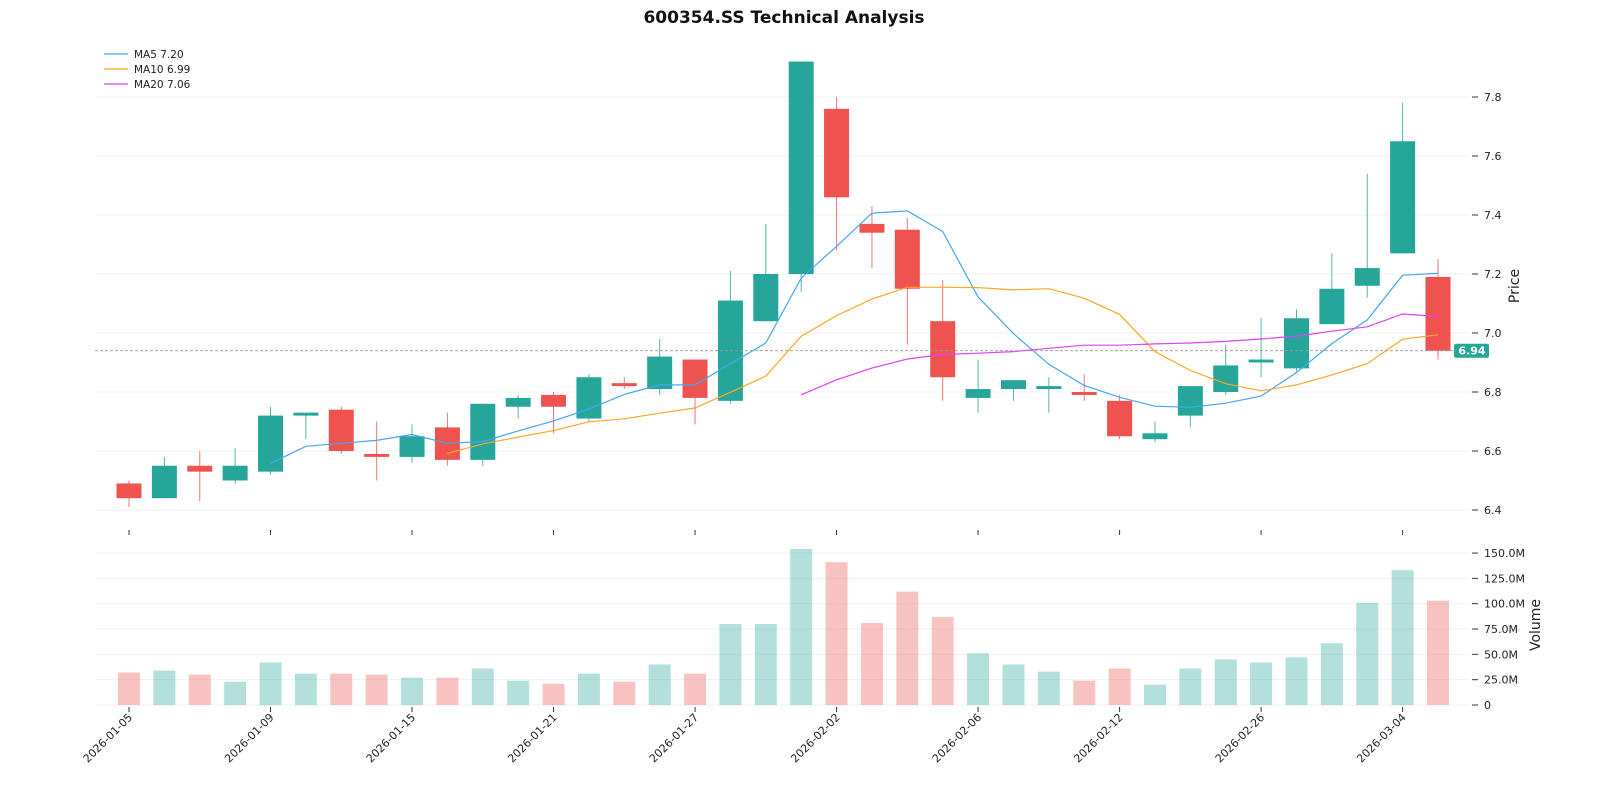  What do you see at coordinates (1493, 510) in the screenshot?
I see `price-tick-label: 6.4` at bounding box center [1493, 510].